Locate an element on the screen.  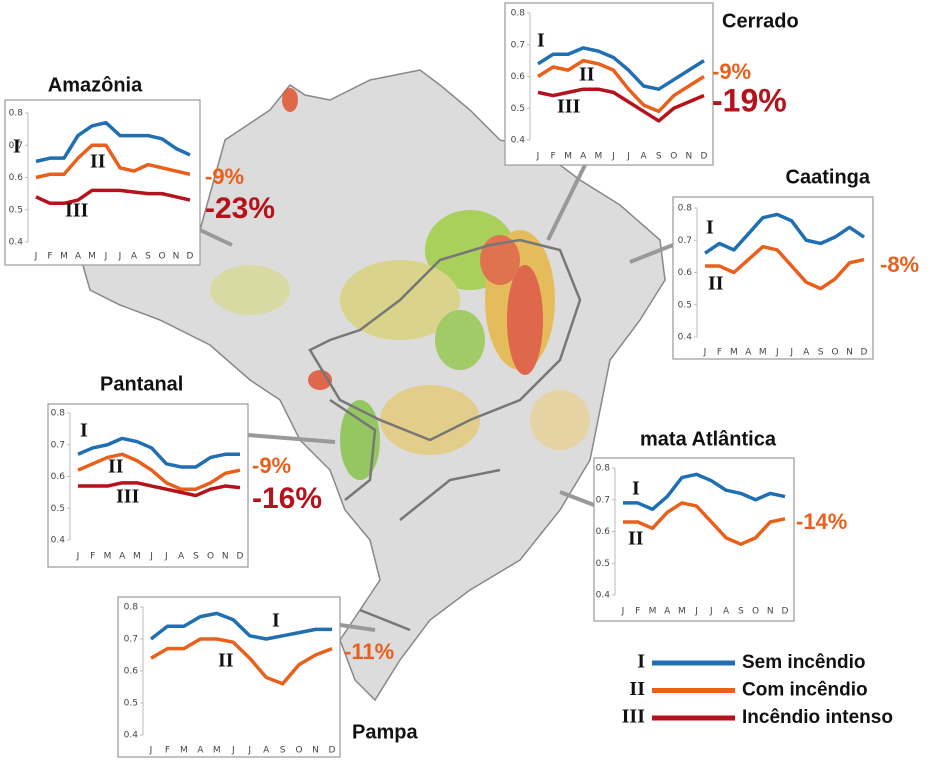
x-tick-label: D is located at coordinates (704, 157).